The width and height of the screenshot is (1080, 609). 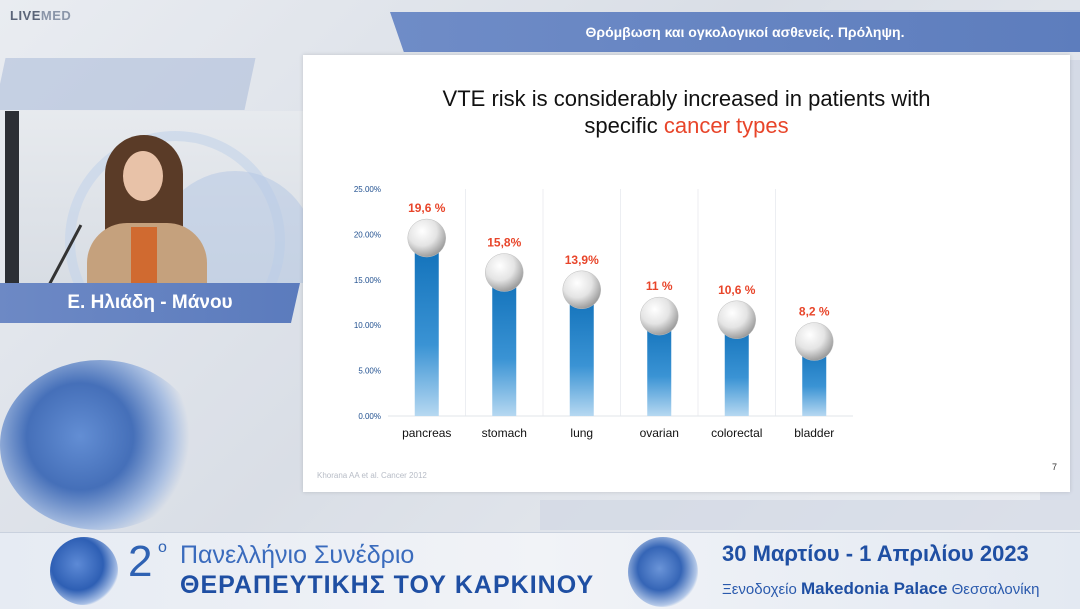 I want to click on slide-citation: Khorana AA et al. Cancer 2012, so click(x=372, y=475).